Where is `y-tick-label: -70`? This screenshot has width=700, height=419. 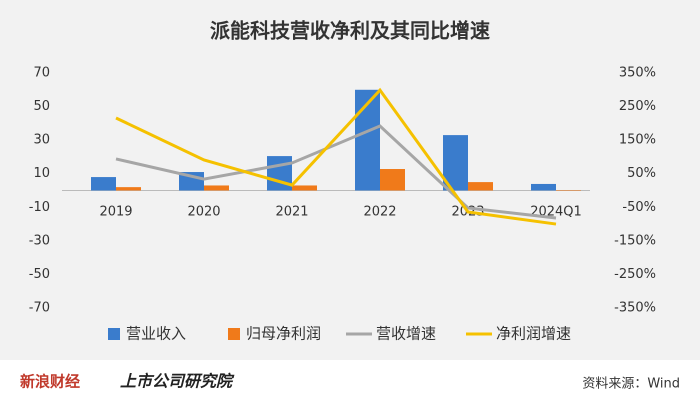 y-tick-label: -70 is located at coordinates (39, 308).